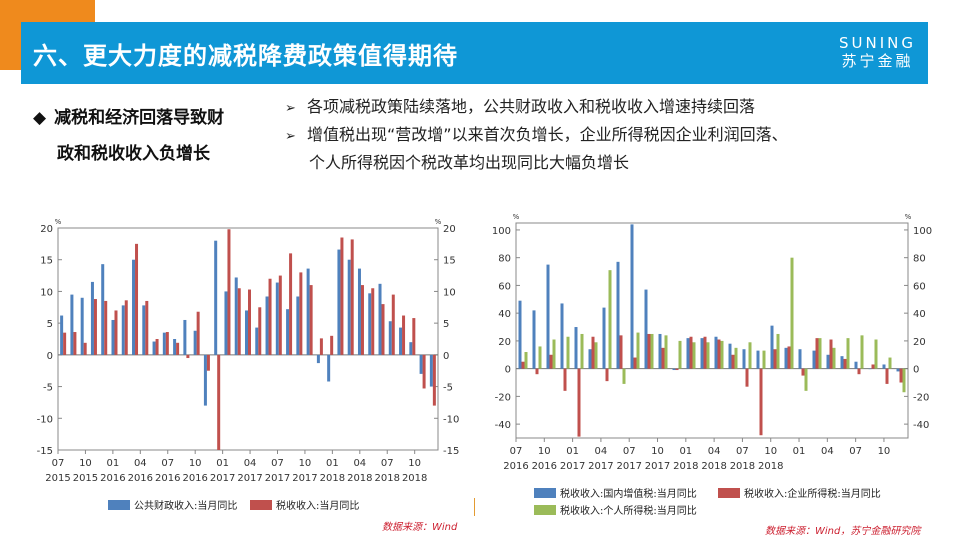 The image size is (960, 540). What do you see at coordinates (133, 154) in the screenshot?
I see `heading-line-2: 政和税收收入负增长` at bounding box center [133, 154].